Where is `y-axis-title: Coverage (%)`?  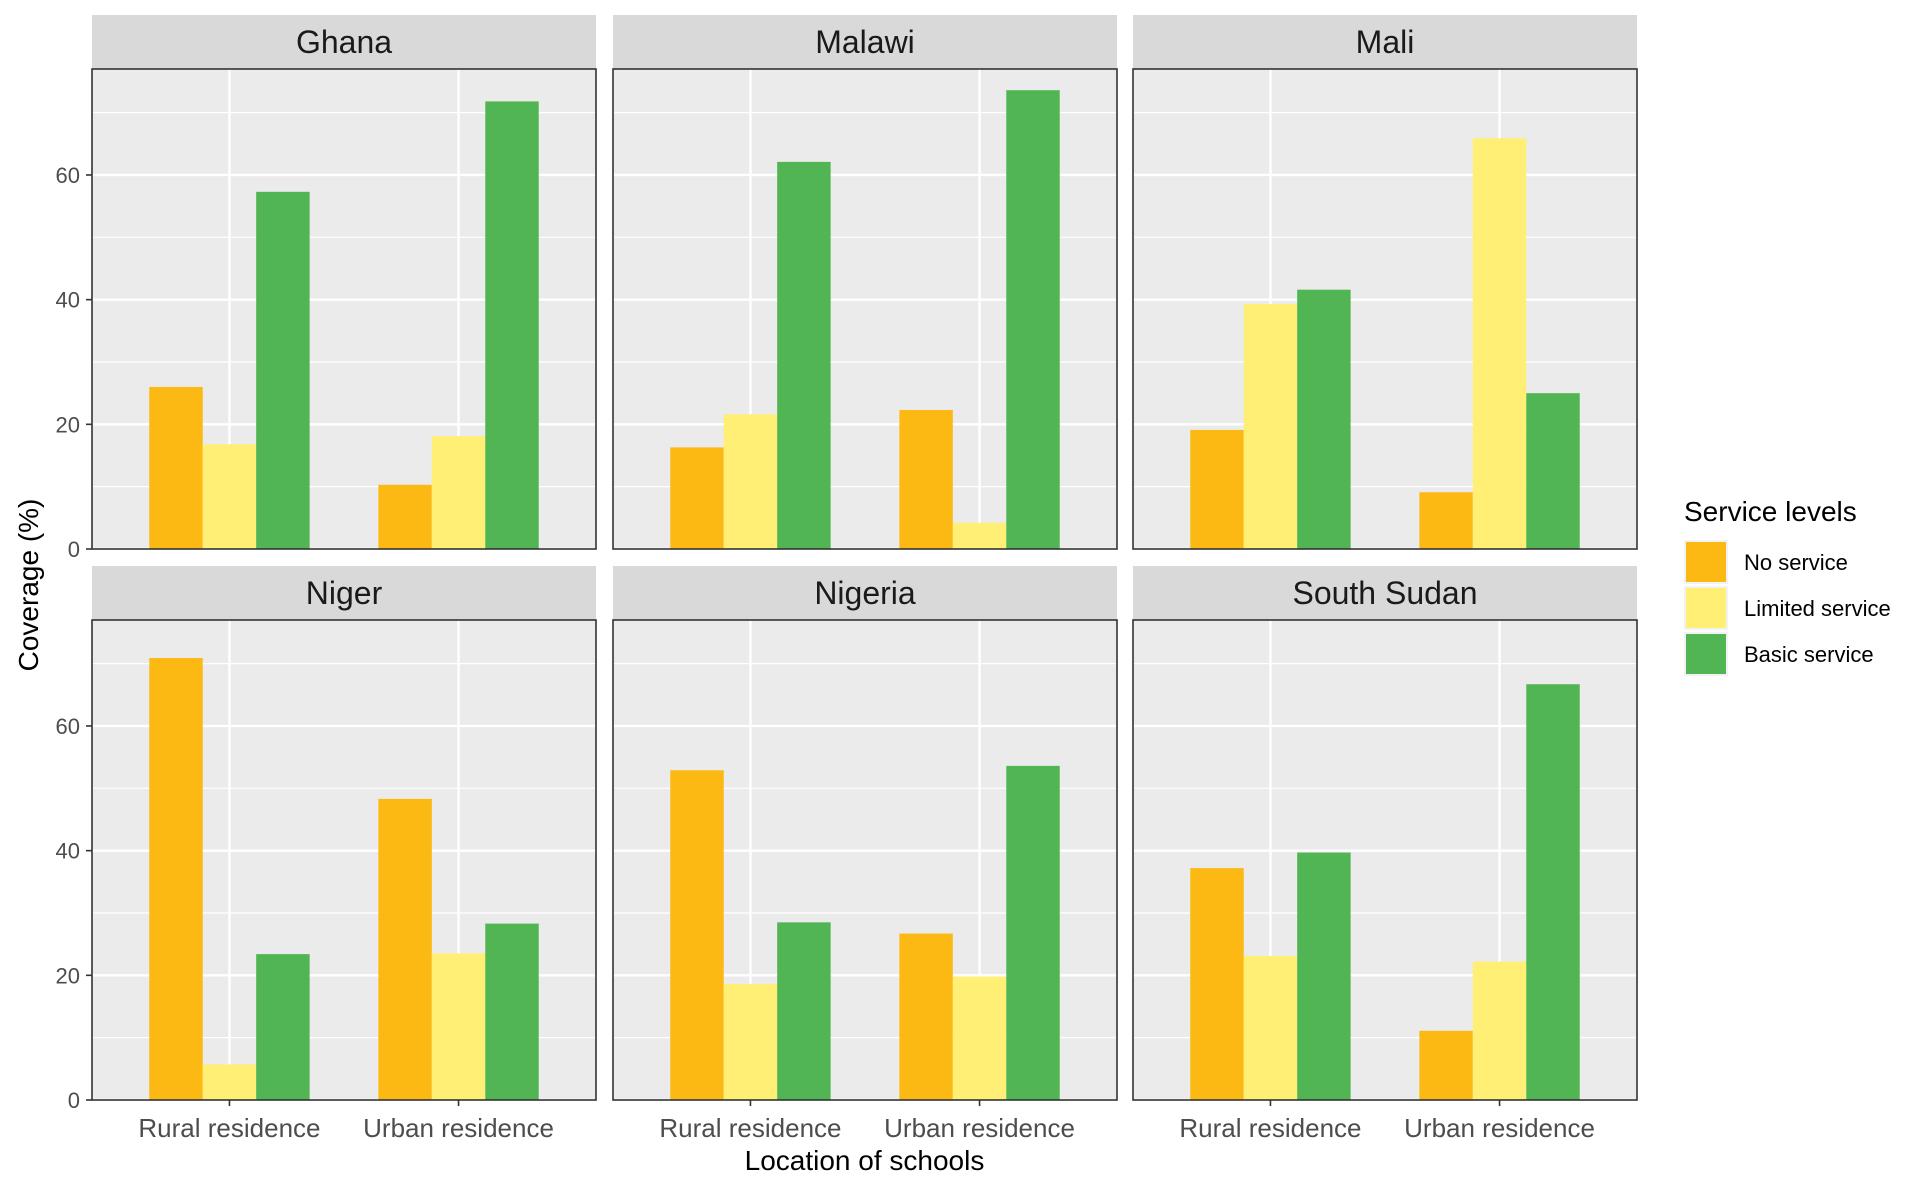 y-axis-title: Coverage (%) is located at coordinates (28, 585).